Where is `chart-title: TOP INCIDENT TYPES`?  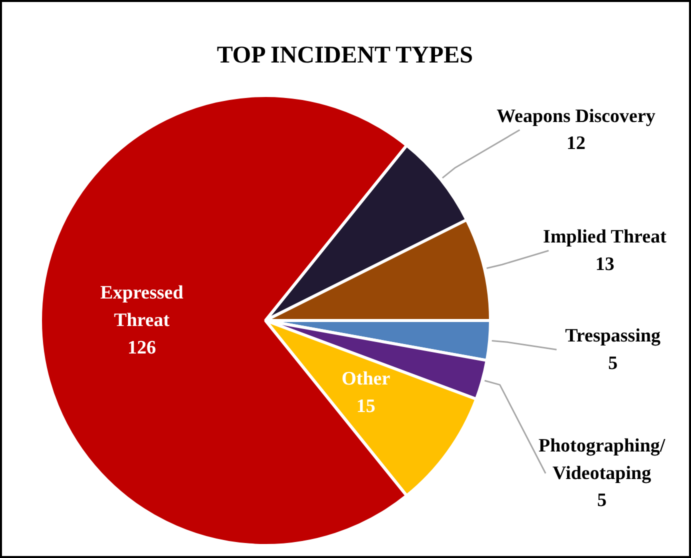 chart-title: TOP INCIDENT TYPES is located at coordinates (344, 55).